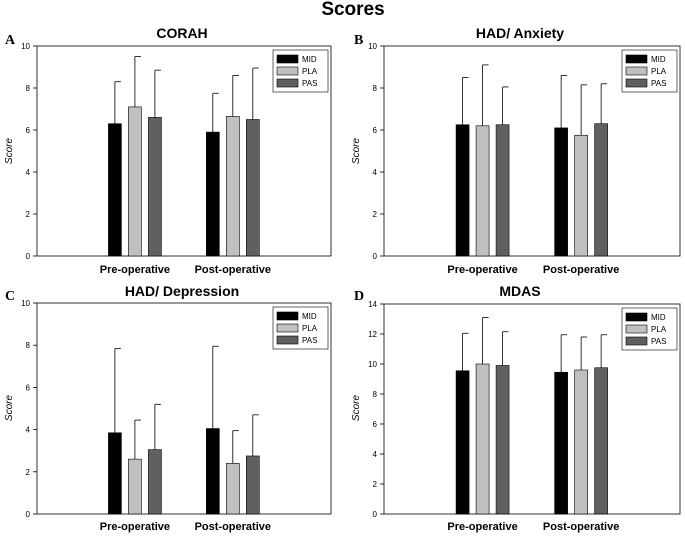 Image resolution: width=685 pixels, height=536 pixels. I want to click on panel-title: MDAS, so click(519, 291).